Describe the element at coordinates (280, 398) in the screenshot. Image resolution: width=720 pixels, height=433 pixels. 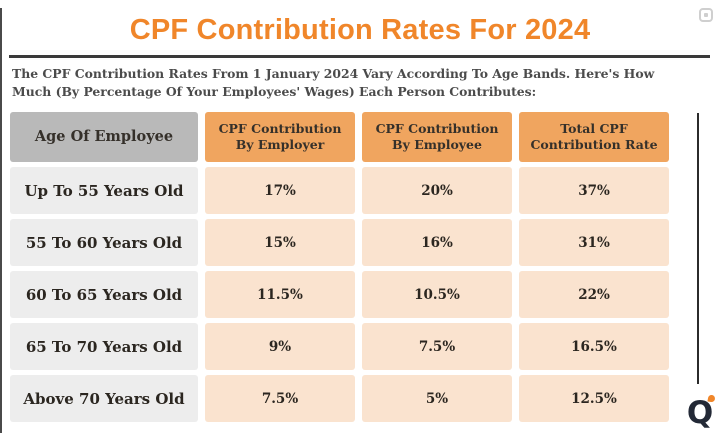
I see `cell-employer-rate: 7.5%` at that location.